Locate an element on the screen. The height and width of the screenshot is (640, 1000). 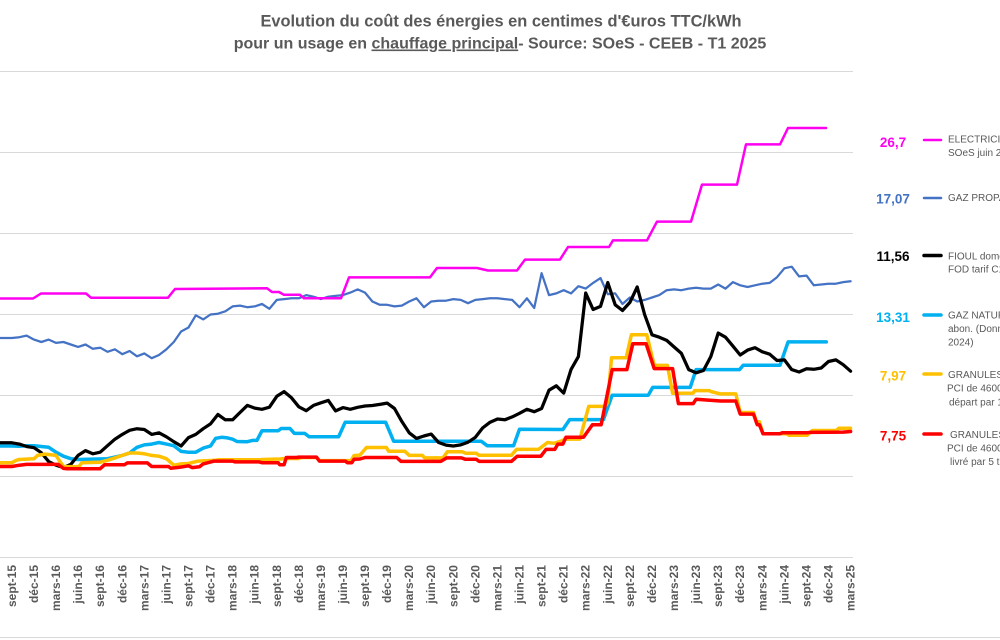
svg-text: mars-20 is located at coordinates (409, 588).